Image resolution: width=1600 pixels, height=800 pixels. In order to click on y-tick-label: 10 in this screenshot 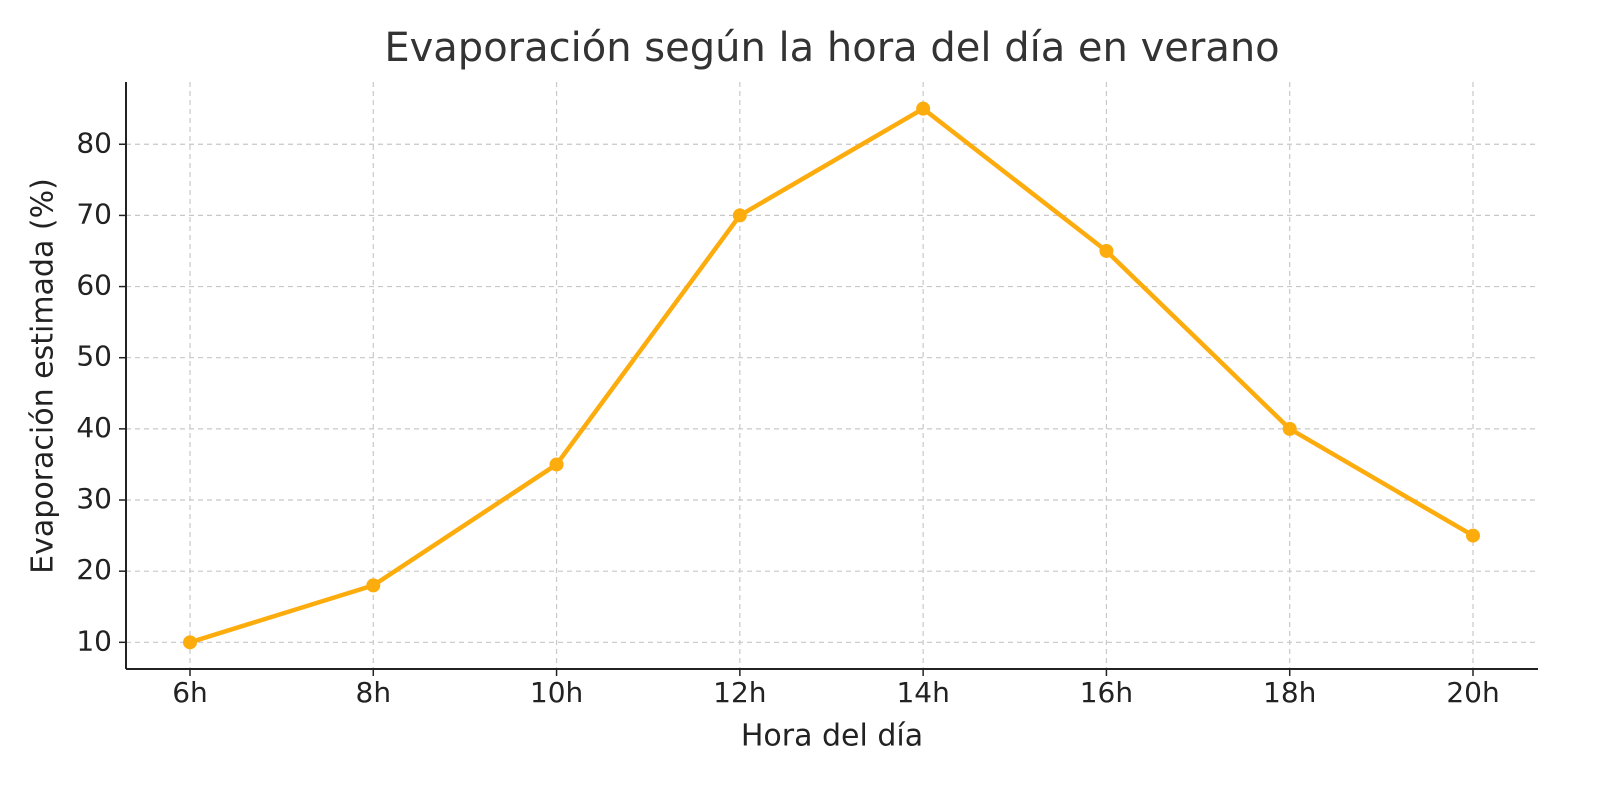, I will do `click(94, 640)`.